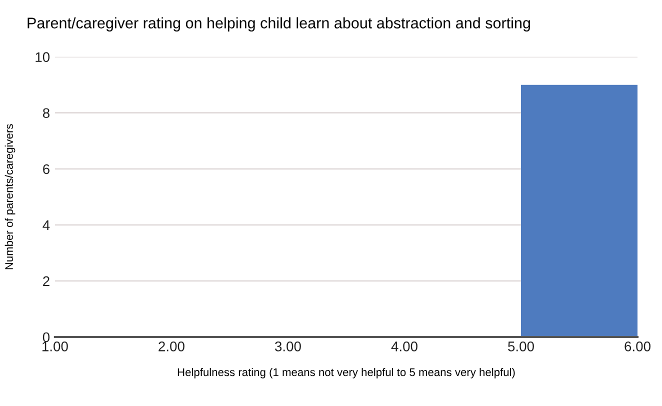 The width and height of the screenshot is (662, 406). I want to click on y-tick-label: 4, so click(46, 225).